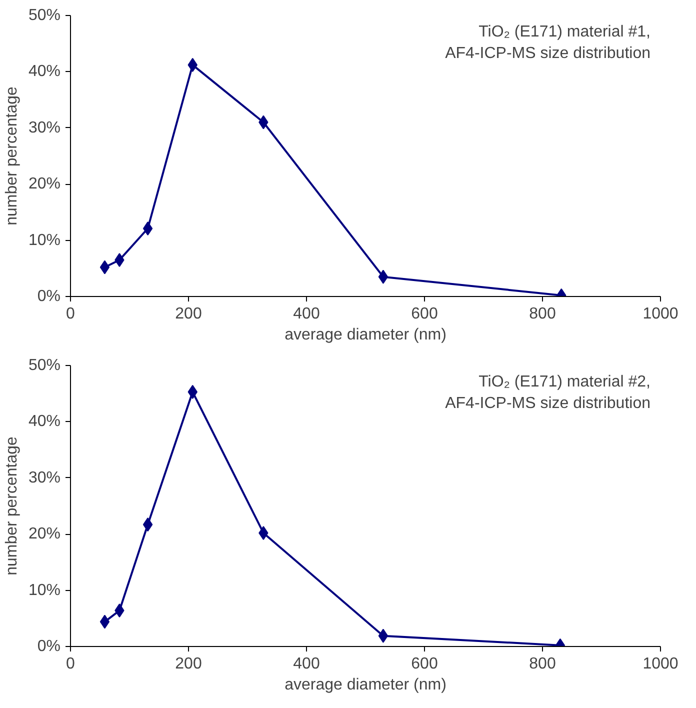 Image resolution: width=696 pixels, height=708 pixels. What do you see at coordinates (548, 43) in the screenshot?
I see `annotation: TiO₂ (E171) material #1, AF4-ICP-MS size distribution` at bounding box center [548, 43].